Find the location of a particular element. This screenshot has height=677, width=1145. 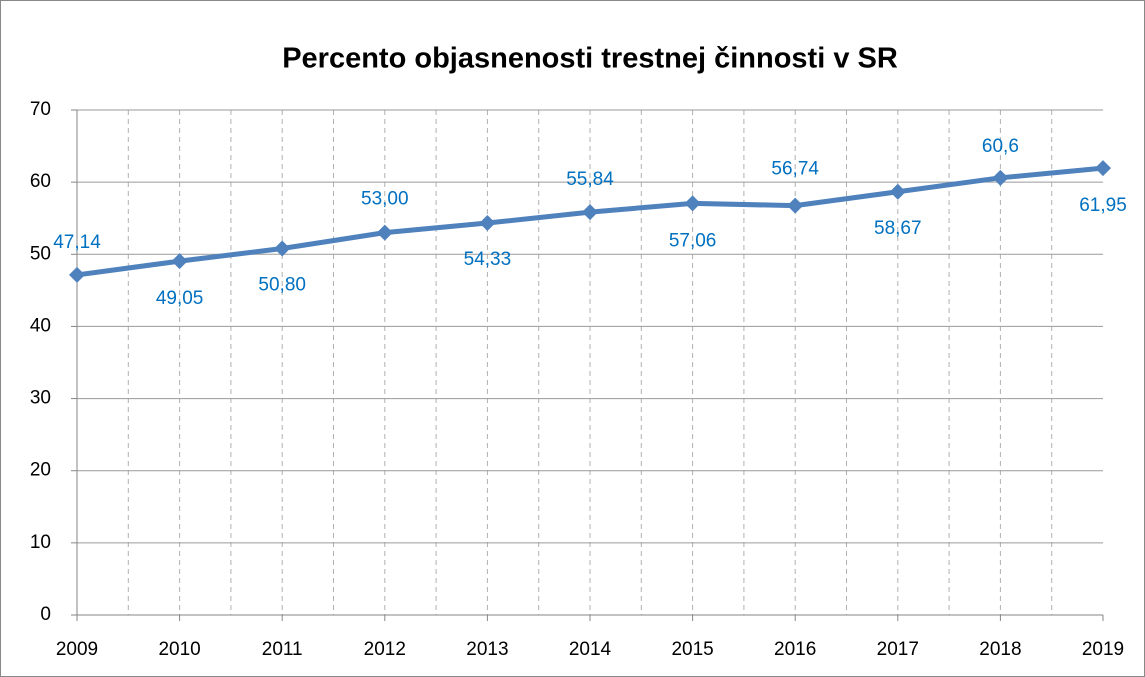

x-tick-label: 2014 is located at coordinates (590, 649).